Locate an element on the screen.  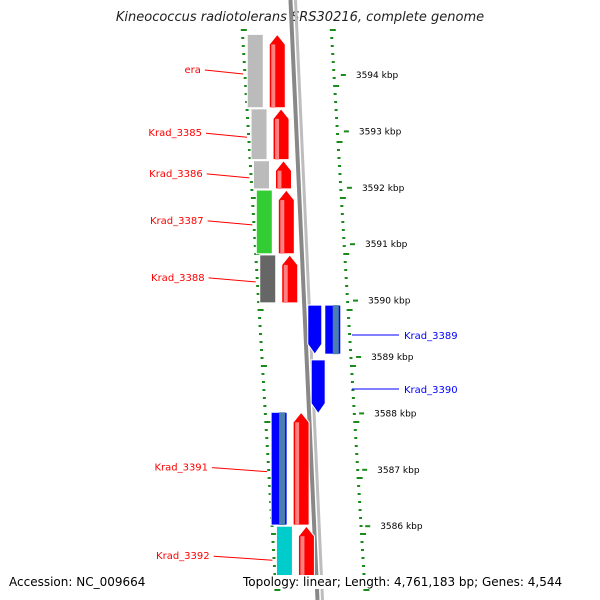
scale-label: 3591 kbp is located at coordinates (386, 245).